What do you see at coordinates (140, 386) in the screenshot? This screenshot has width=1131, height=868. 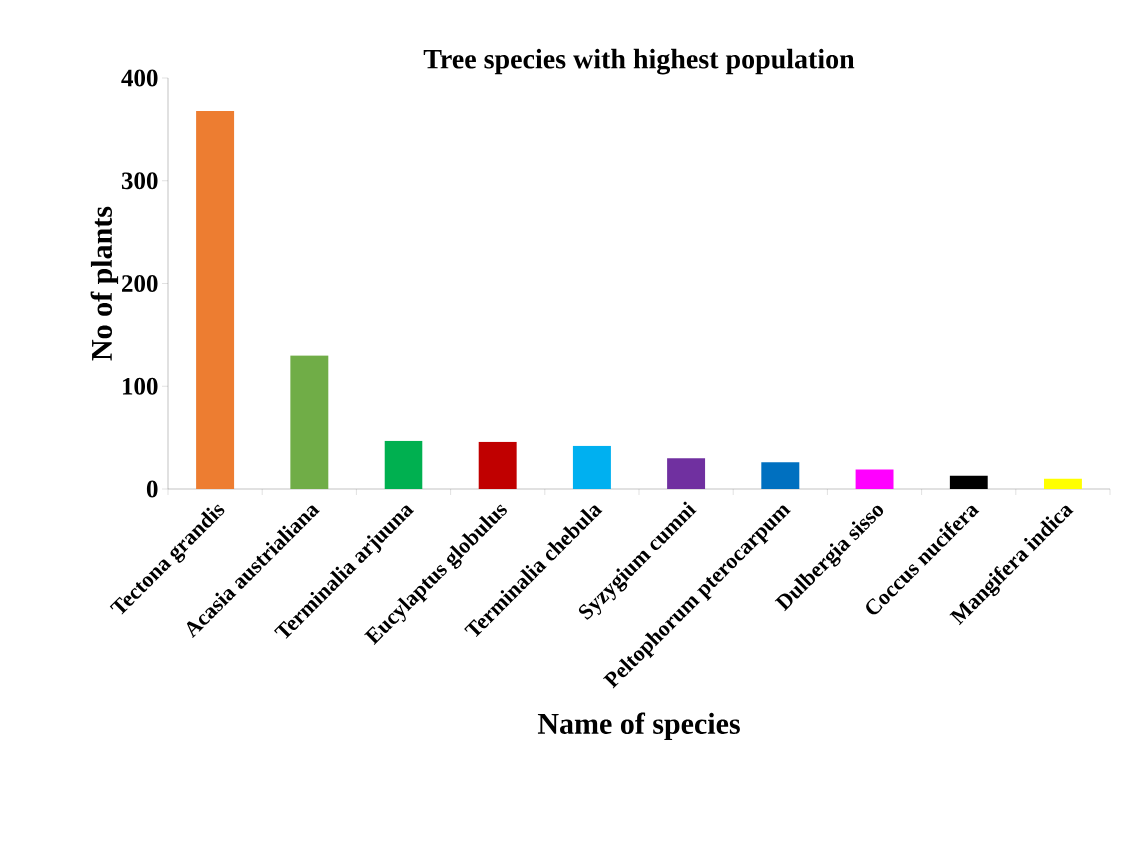 I see `y-tick-label: 100` at bounding box center [140, 386].